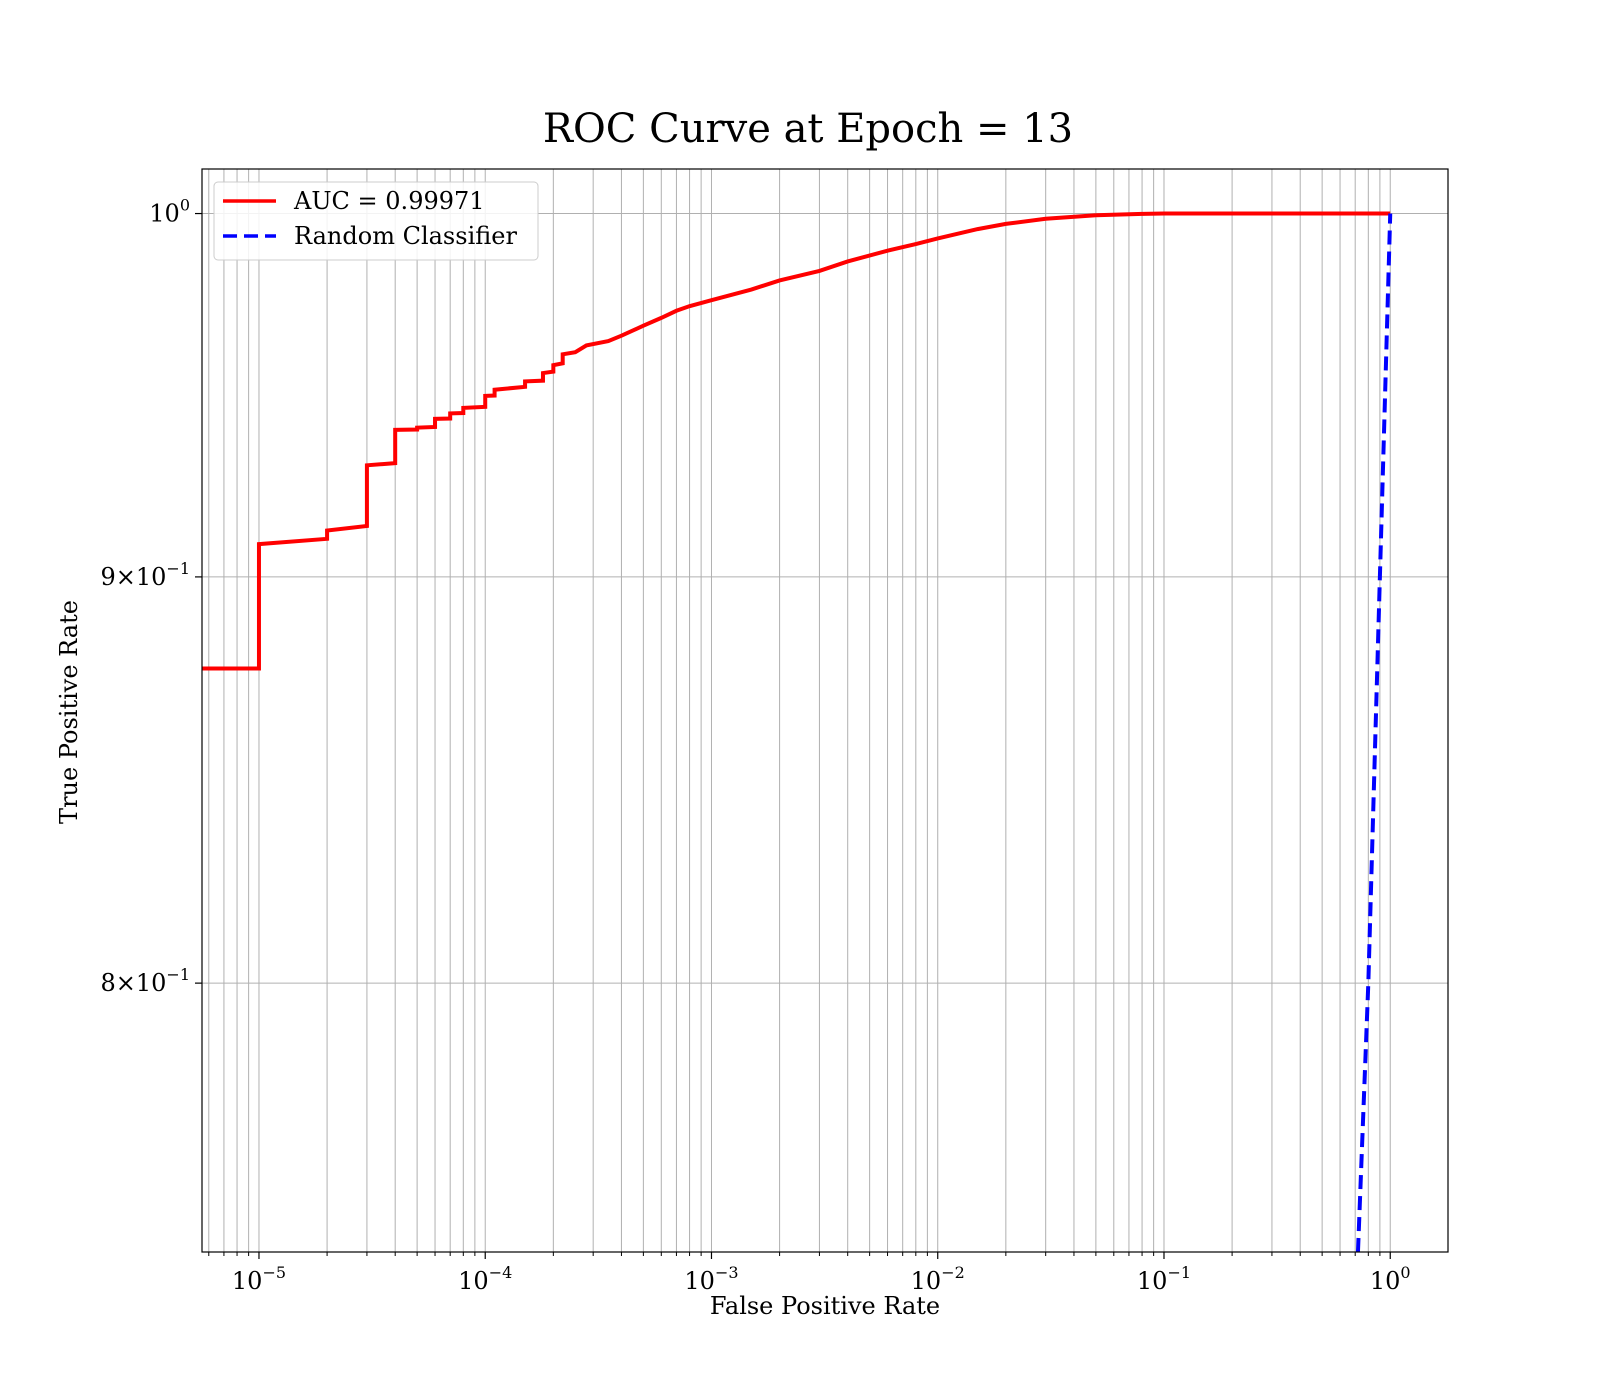 This screenshot has width=1600, height=1400. Describe the element at coordinates (485, 1279) in the screenshot. I see `x-tick-label: 10⁻⁴` at that location.